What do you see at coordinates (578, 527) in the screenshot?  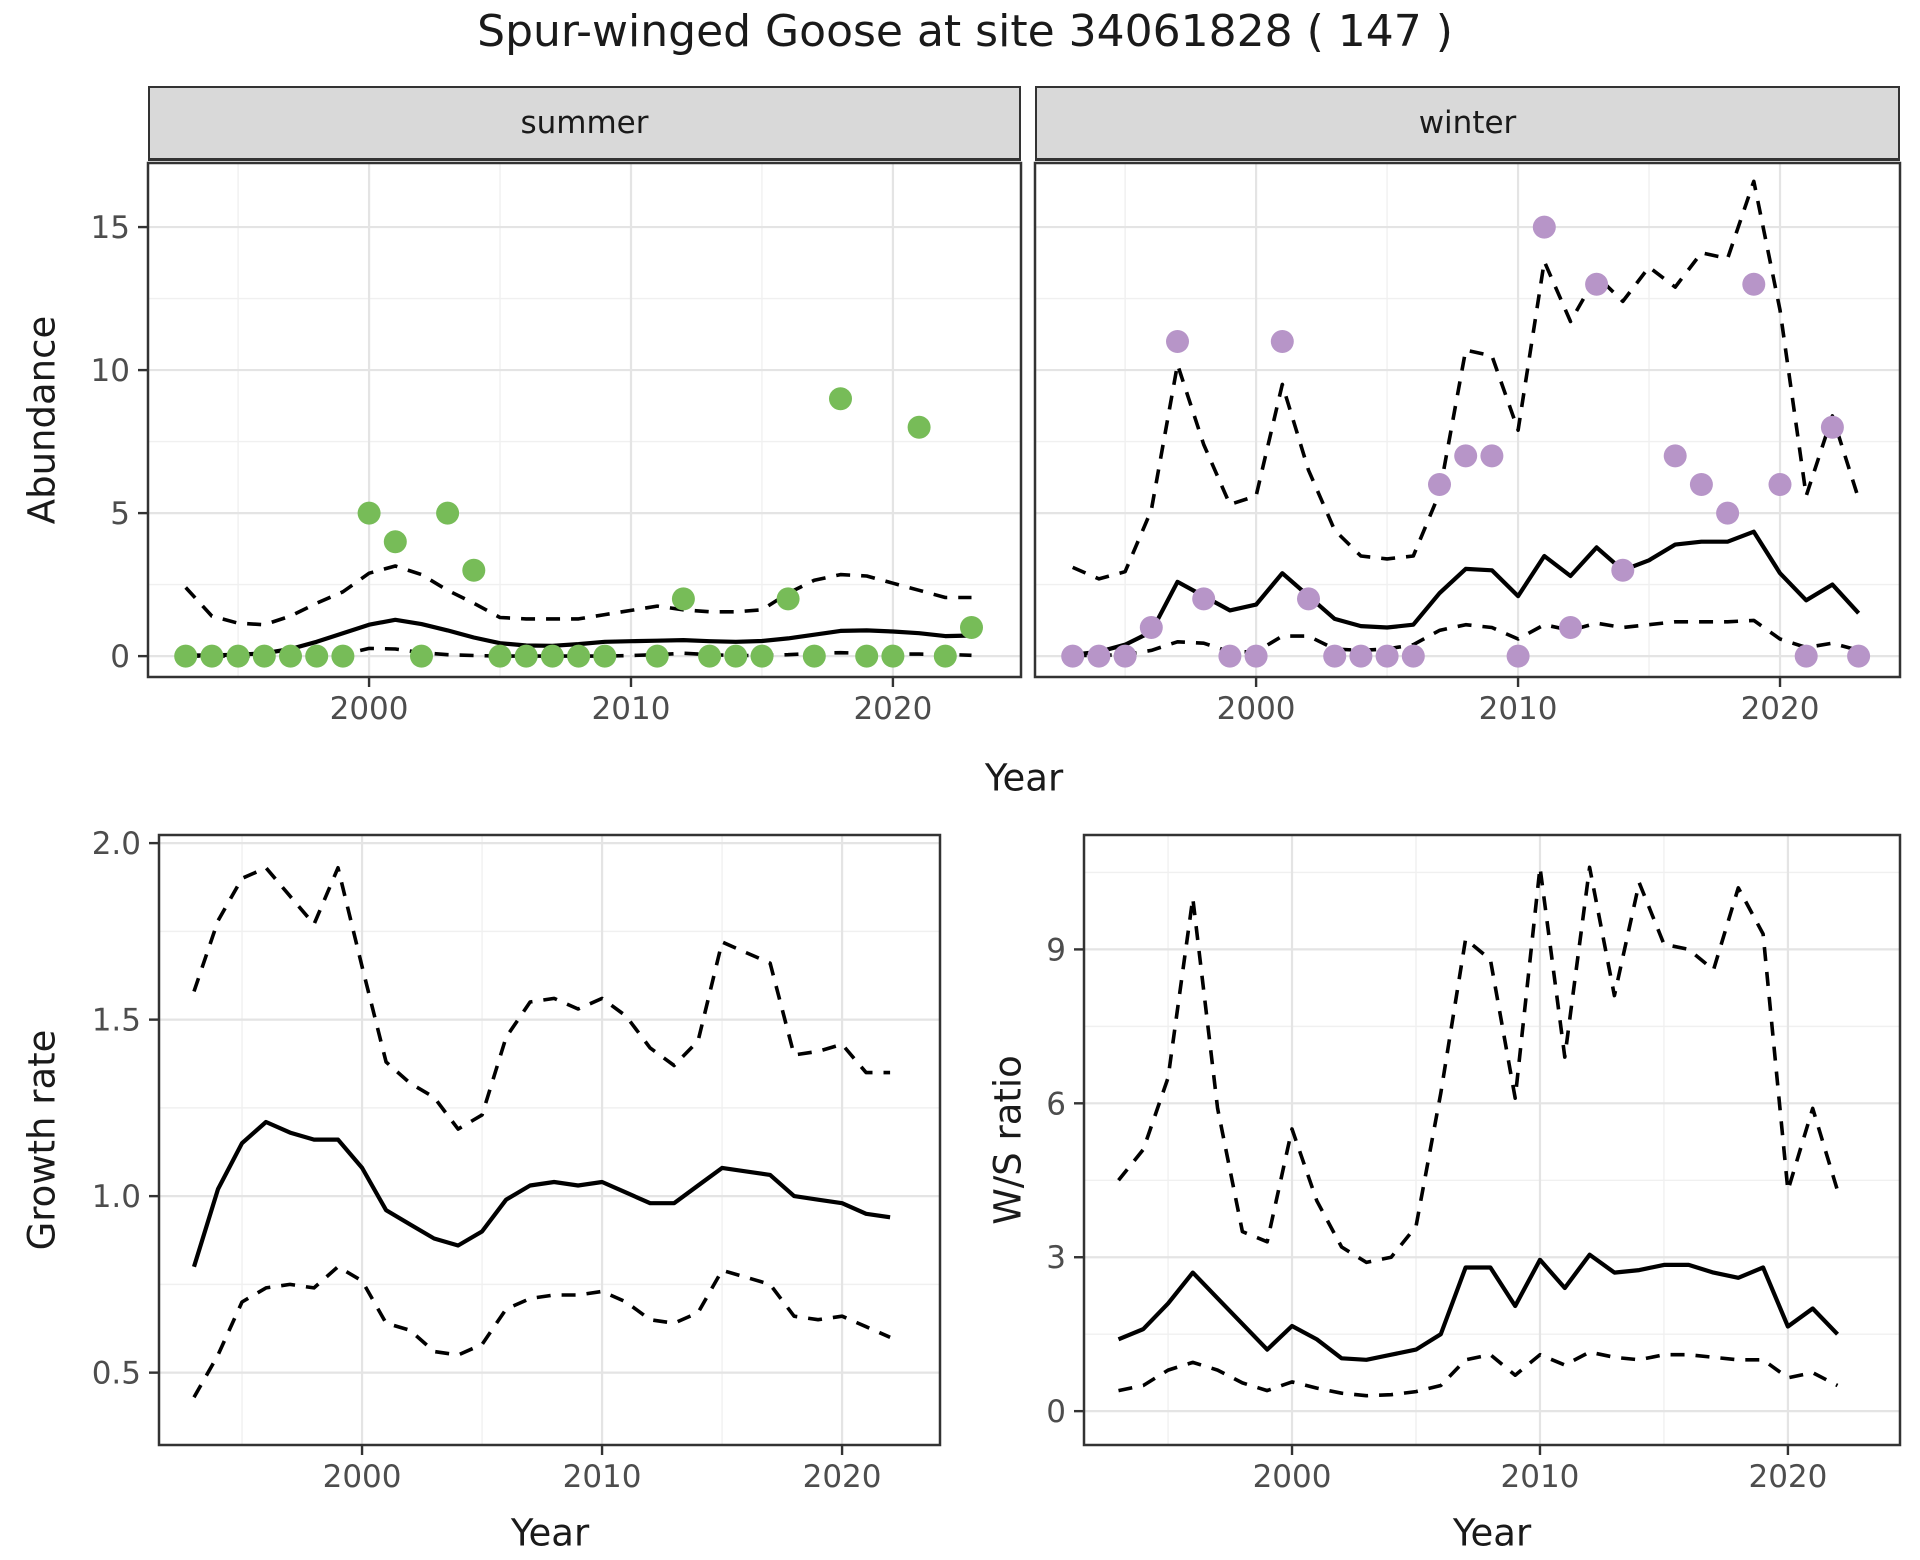 I see `observed-points` at bounding box center [578, 527].